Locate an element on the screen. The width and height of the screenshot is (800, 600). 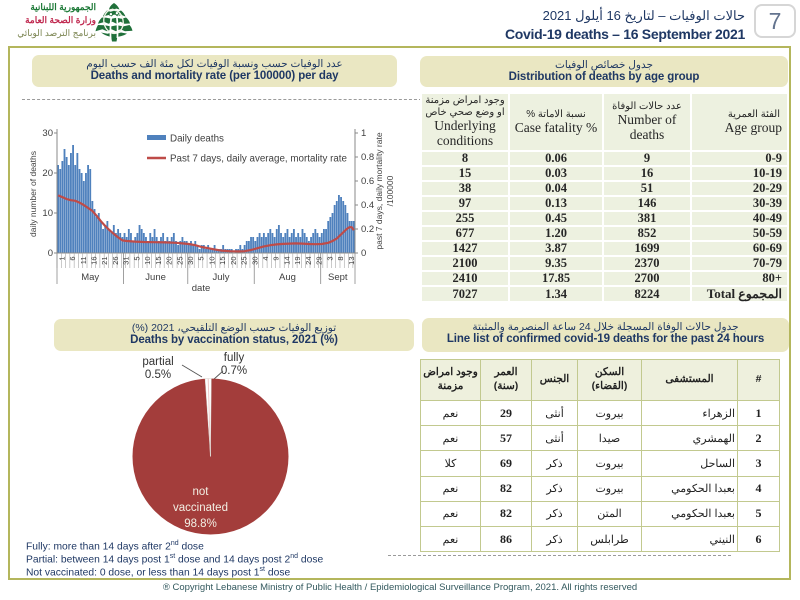
svg-text: 13 is located at coordinates (351, 261).